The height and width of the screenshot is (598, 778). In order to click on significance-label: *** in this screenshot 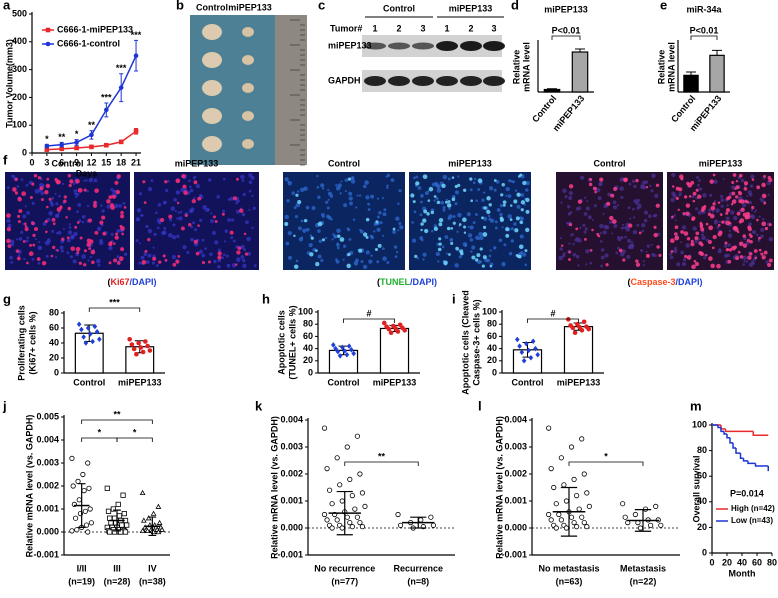, I will do `click(114, 302)`.